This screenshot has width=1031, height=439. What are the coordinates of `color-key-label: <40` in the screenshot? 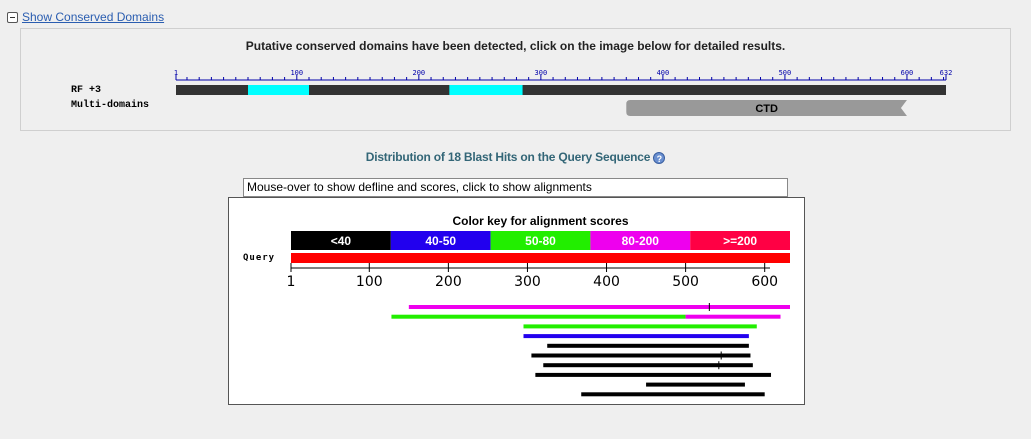 It's located at (341, 241).